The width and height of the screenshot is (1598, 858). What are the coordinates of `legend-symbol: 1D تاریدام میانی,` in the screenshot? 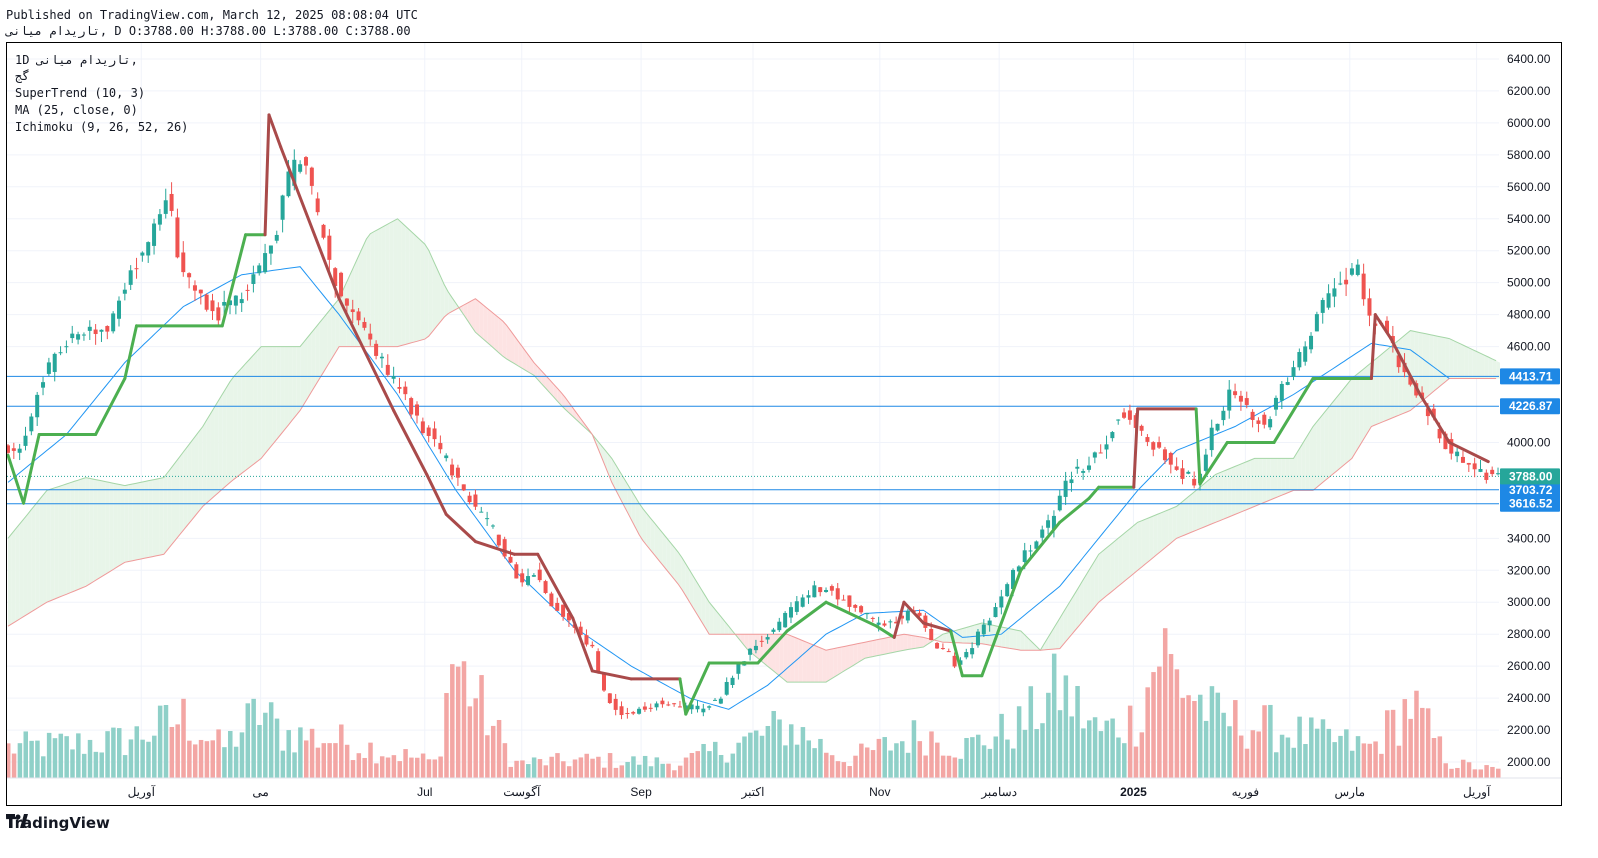 It's located at (76, 60).